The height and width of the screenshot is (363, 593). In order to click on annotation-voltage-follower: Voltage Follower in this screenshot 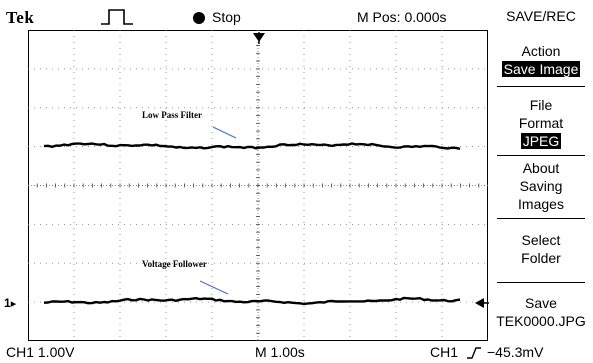, I will do `click(174, 264)`.